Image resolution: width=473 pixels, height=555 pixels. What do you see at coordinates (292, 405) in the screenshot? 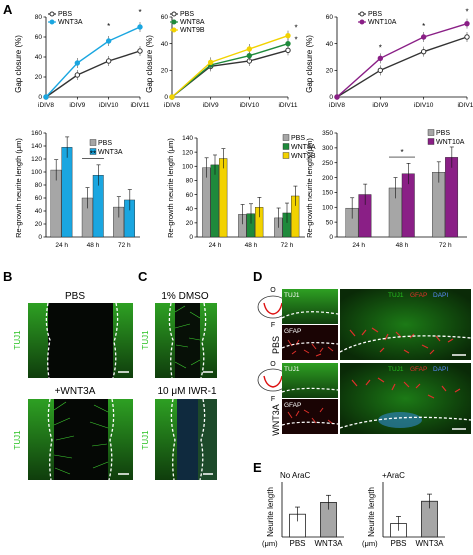
I see `d-wnt3a-gfap-tag: GFAP` at bounding box center [292, 405].